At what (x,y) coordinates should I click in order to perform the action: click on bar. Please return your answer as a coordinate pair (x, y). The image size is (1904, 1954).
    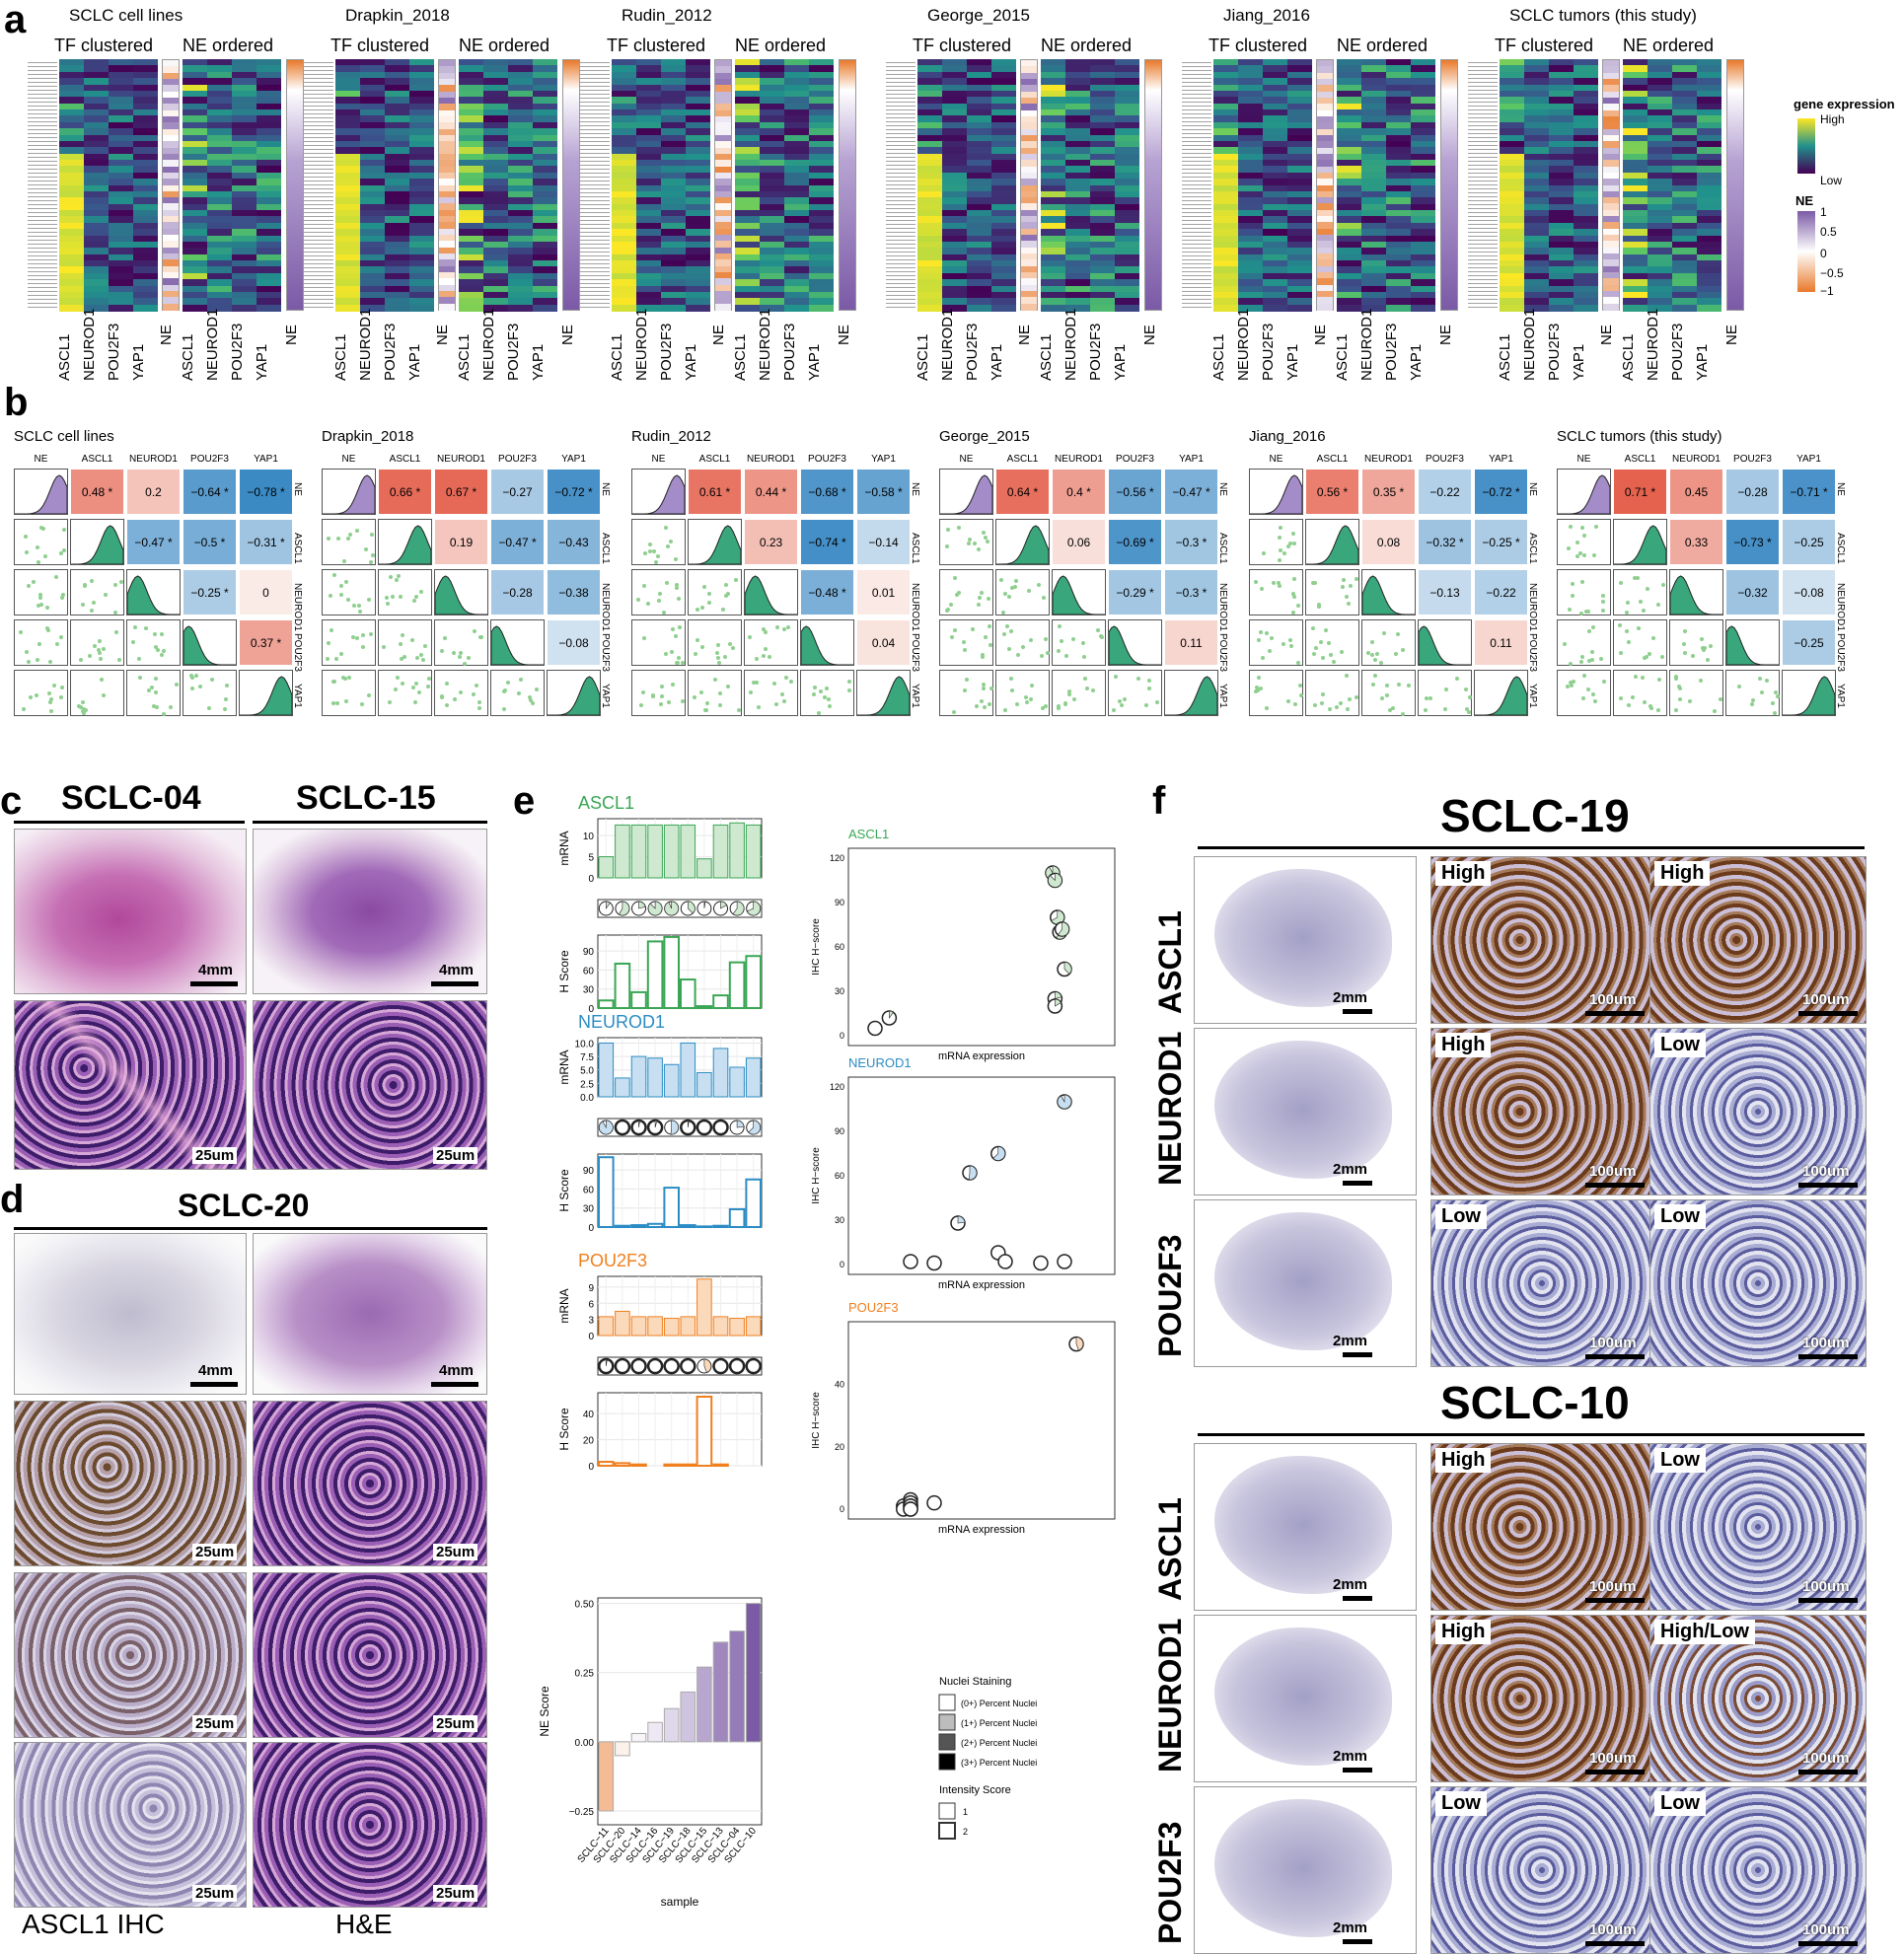
    Looking at the image, I should click on (704, 1007).